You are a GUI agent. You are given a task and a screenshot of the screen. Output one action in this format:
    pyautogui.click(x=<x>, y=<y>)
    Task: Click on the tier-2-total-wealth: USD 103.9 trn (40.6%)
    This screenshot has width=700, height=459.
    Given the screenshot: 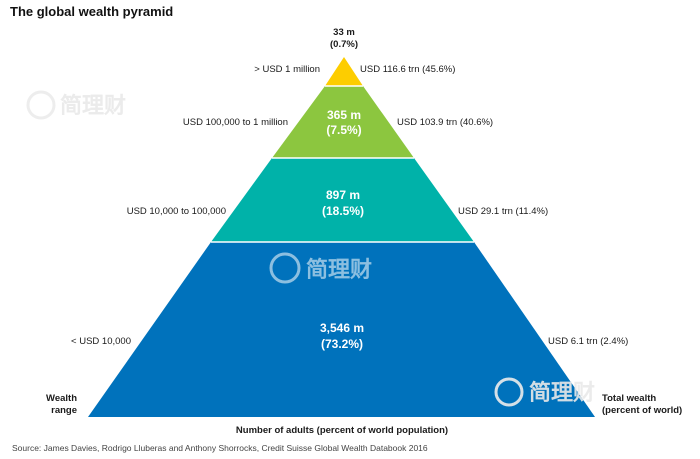 What is the action you would take?
    pyautogui.click(x=445, y=122)
    